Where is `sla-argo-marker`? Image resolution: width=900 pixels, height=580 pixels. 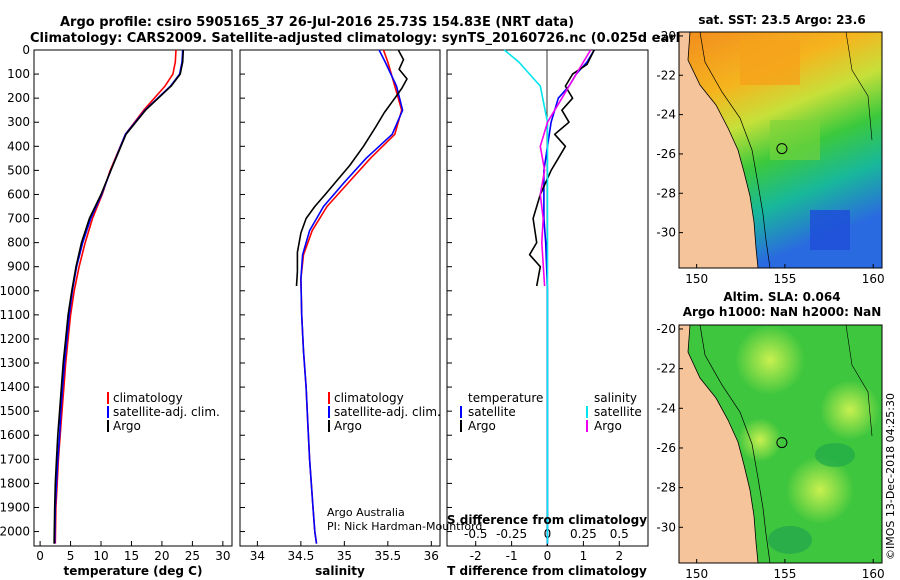
sla-argo-marker is located at coordinates (782, 443).